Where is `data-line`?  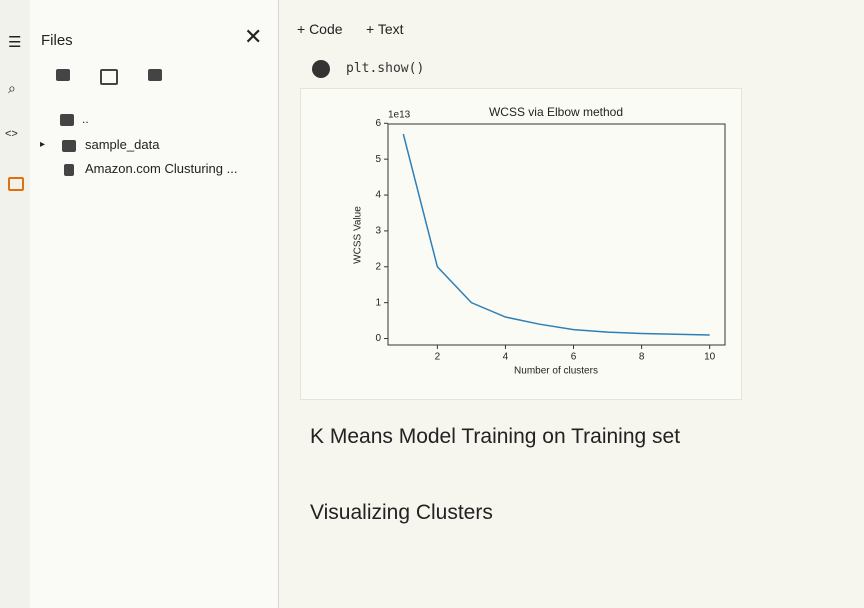 data-line is located at coordinates (556, 234).